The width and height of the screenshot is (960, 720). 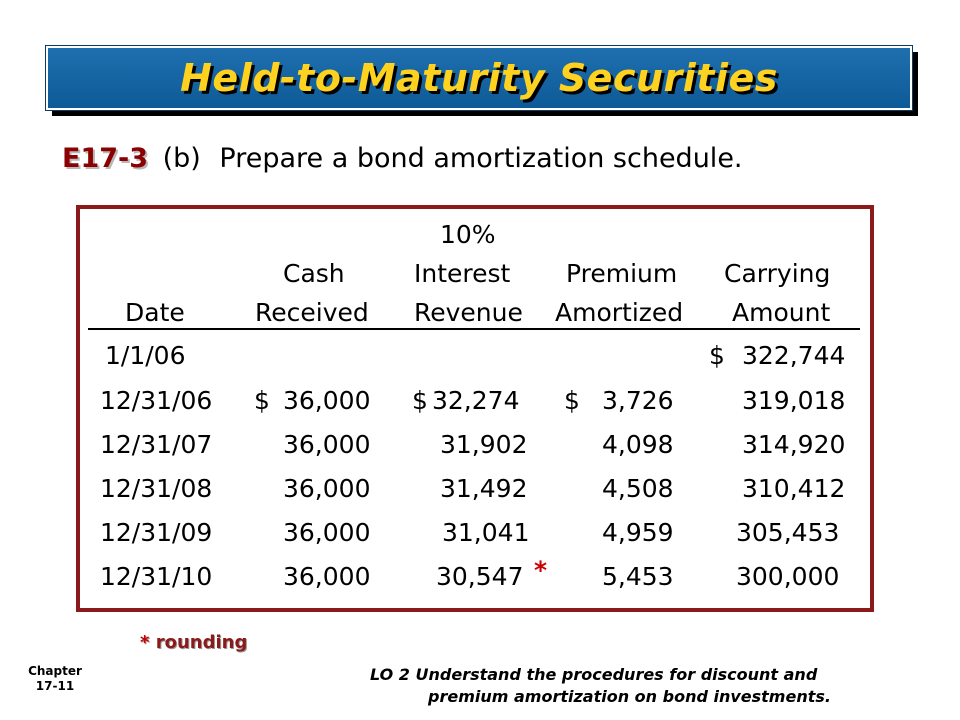 I want to click on row-date: 1/1/06, so click(x=145, y=355).